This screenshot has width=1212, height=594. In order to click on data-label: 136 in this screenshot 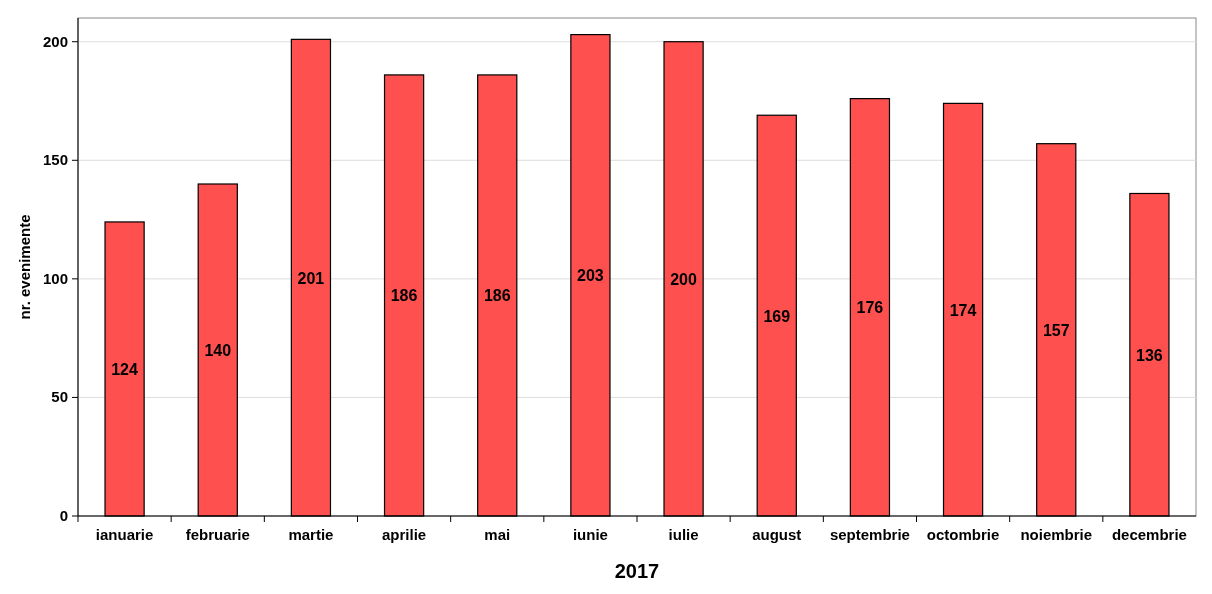, I will do `click(1149, 355)`.